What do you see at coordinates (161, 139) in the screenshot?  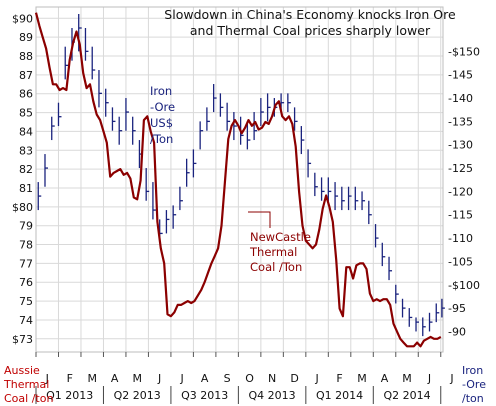 I see `iron-annotation-line-4: /Ton` at bounding box center [161, 139].